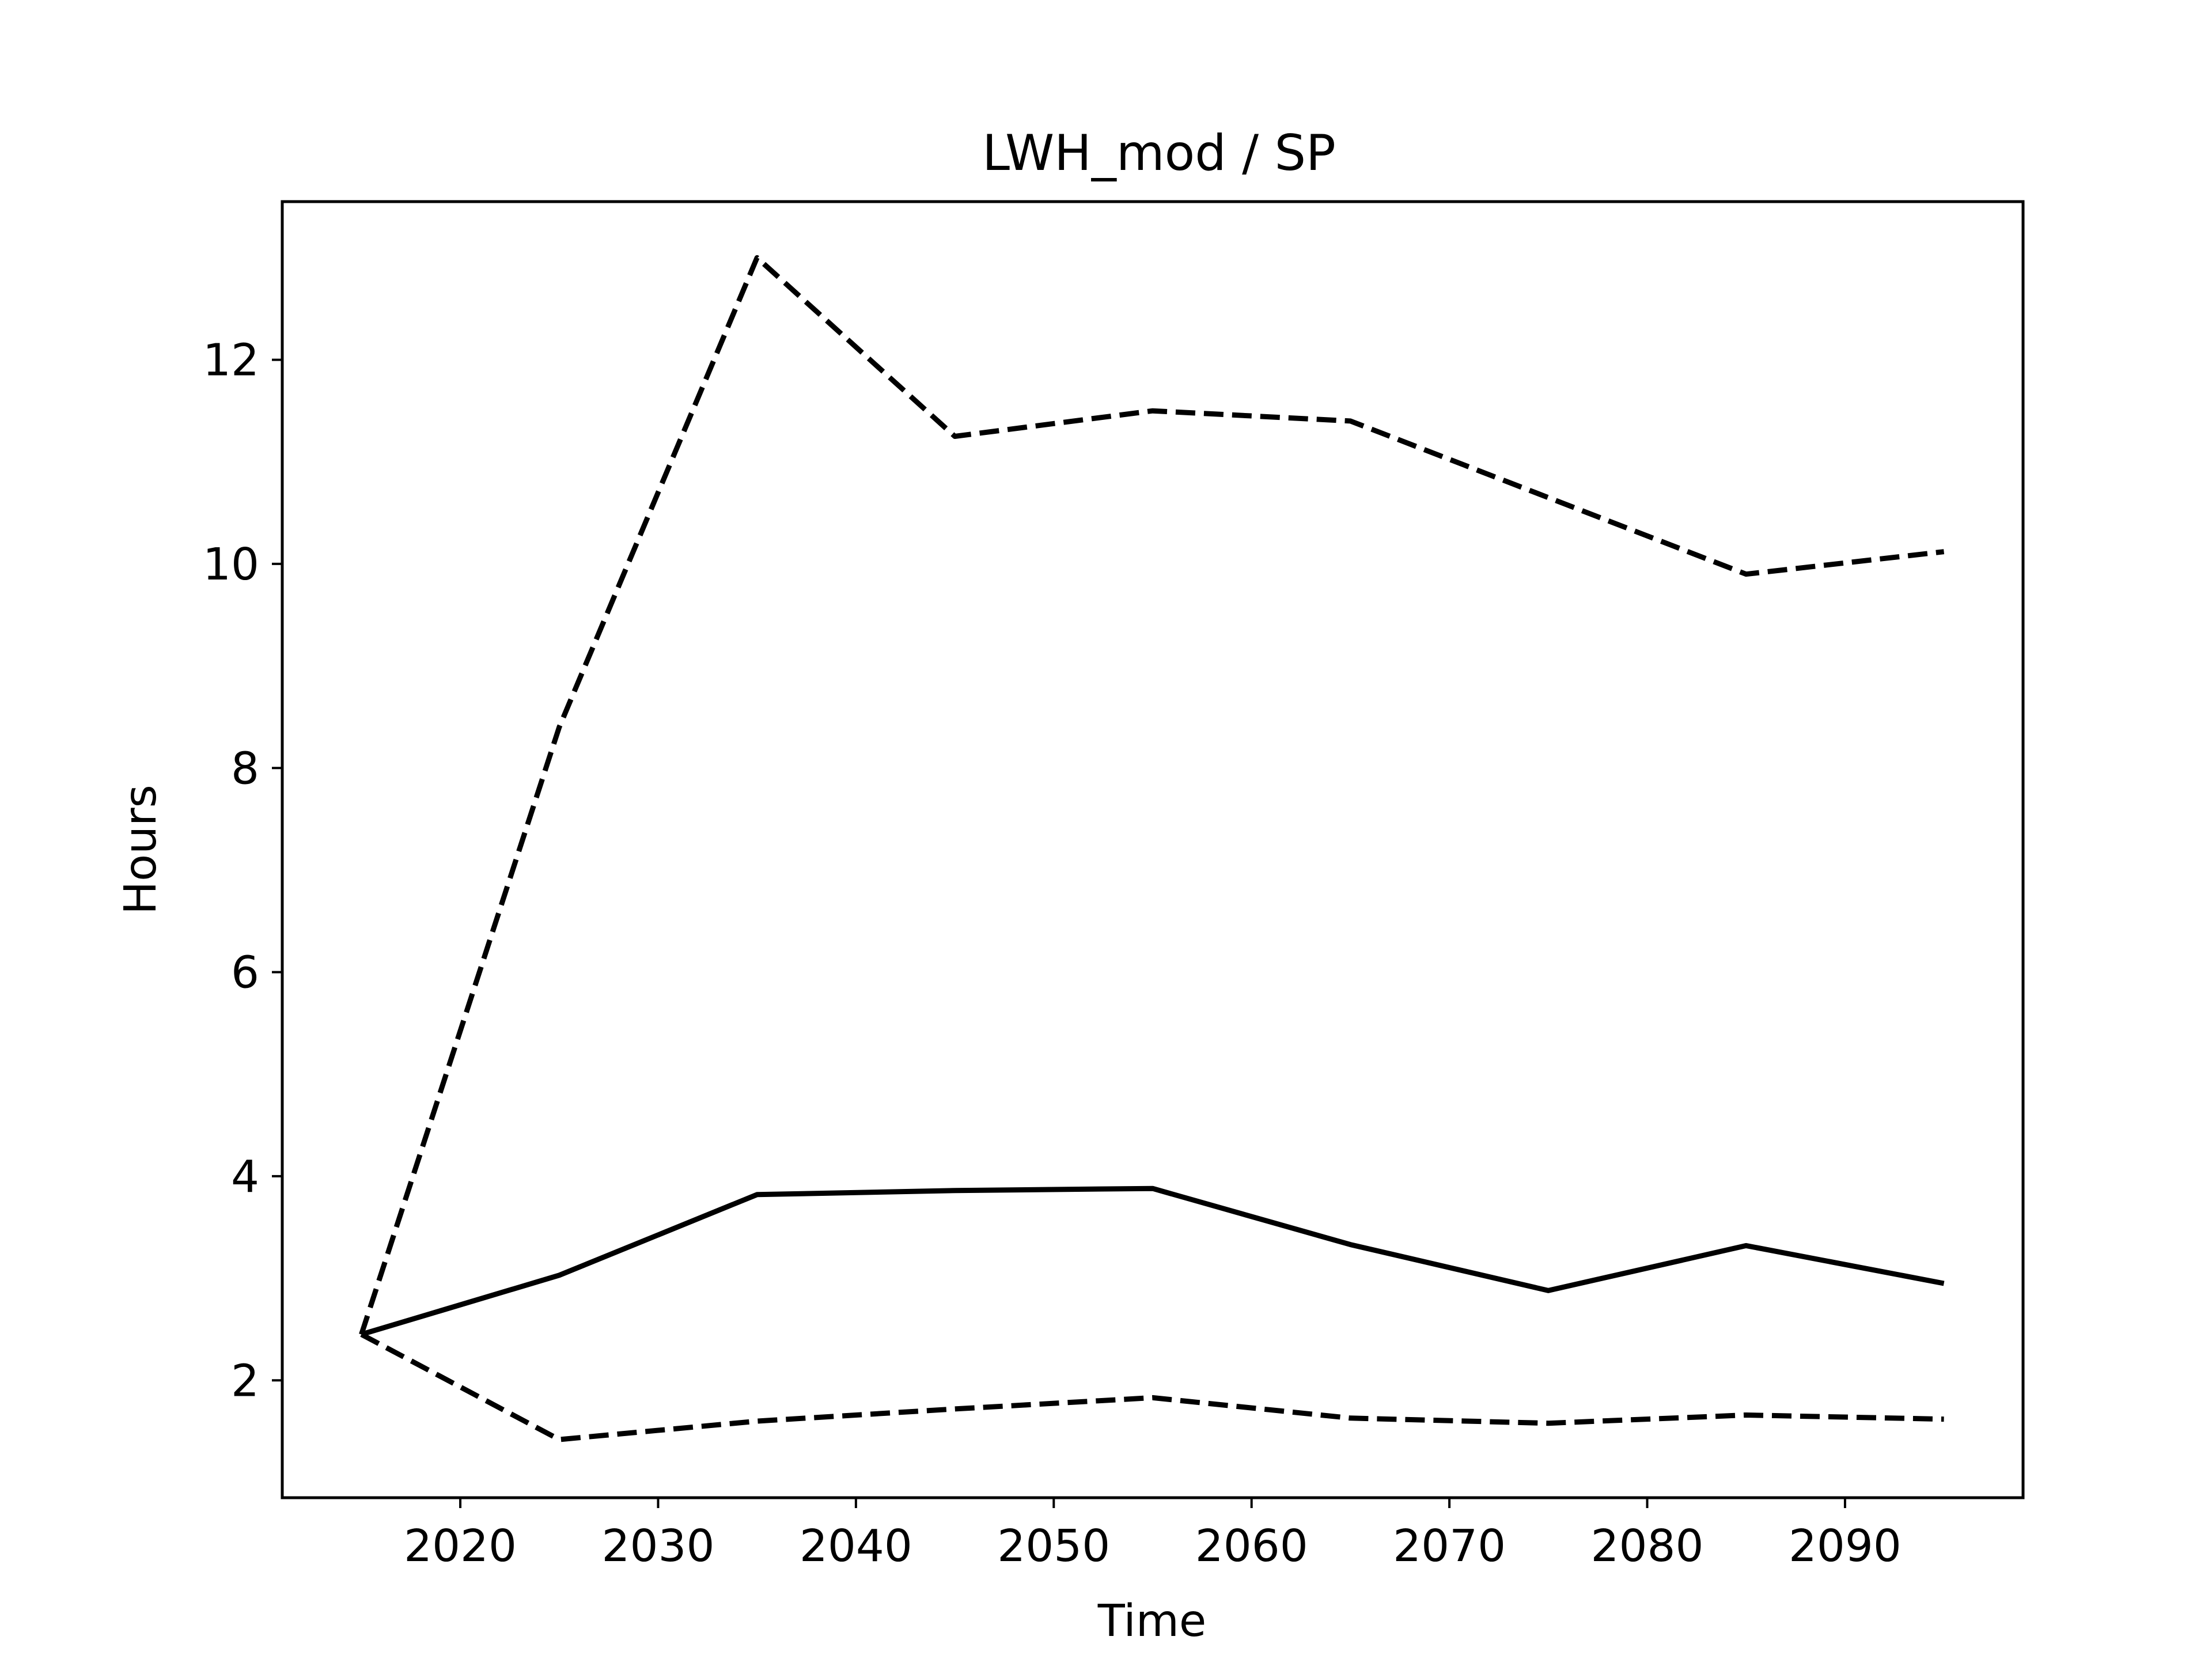 The image size is (2212, 1659). Describe the element at coordinates (231, 361) in the screenshot. I see `y-tick-label: 12` at that location.